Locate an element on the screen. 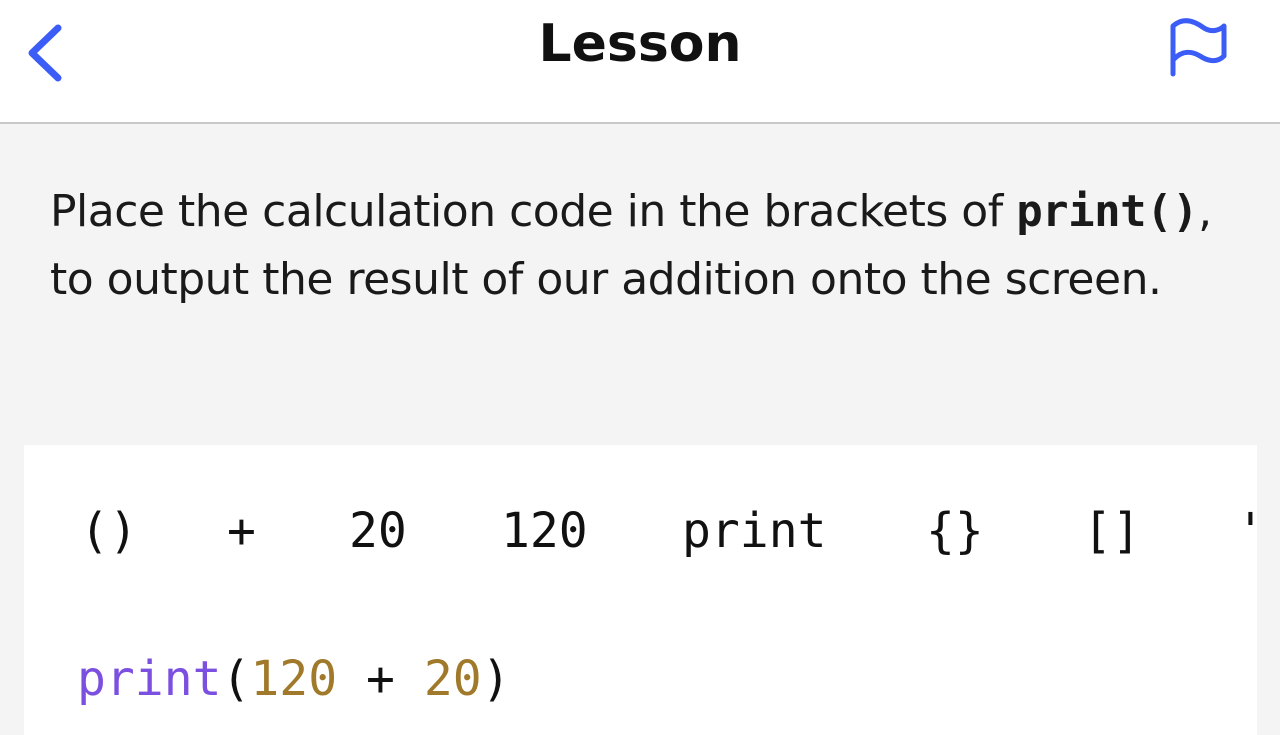 This screenshot has width=1280, height=735. back-button is located at coordinates (45, 53).